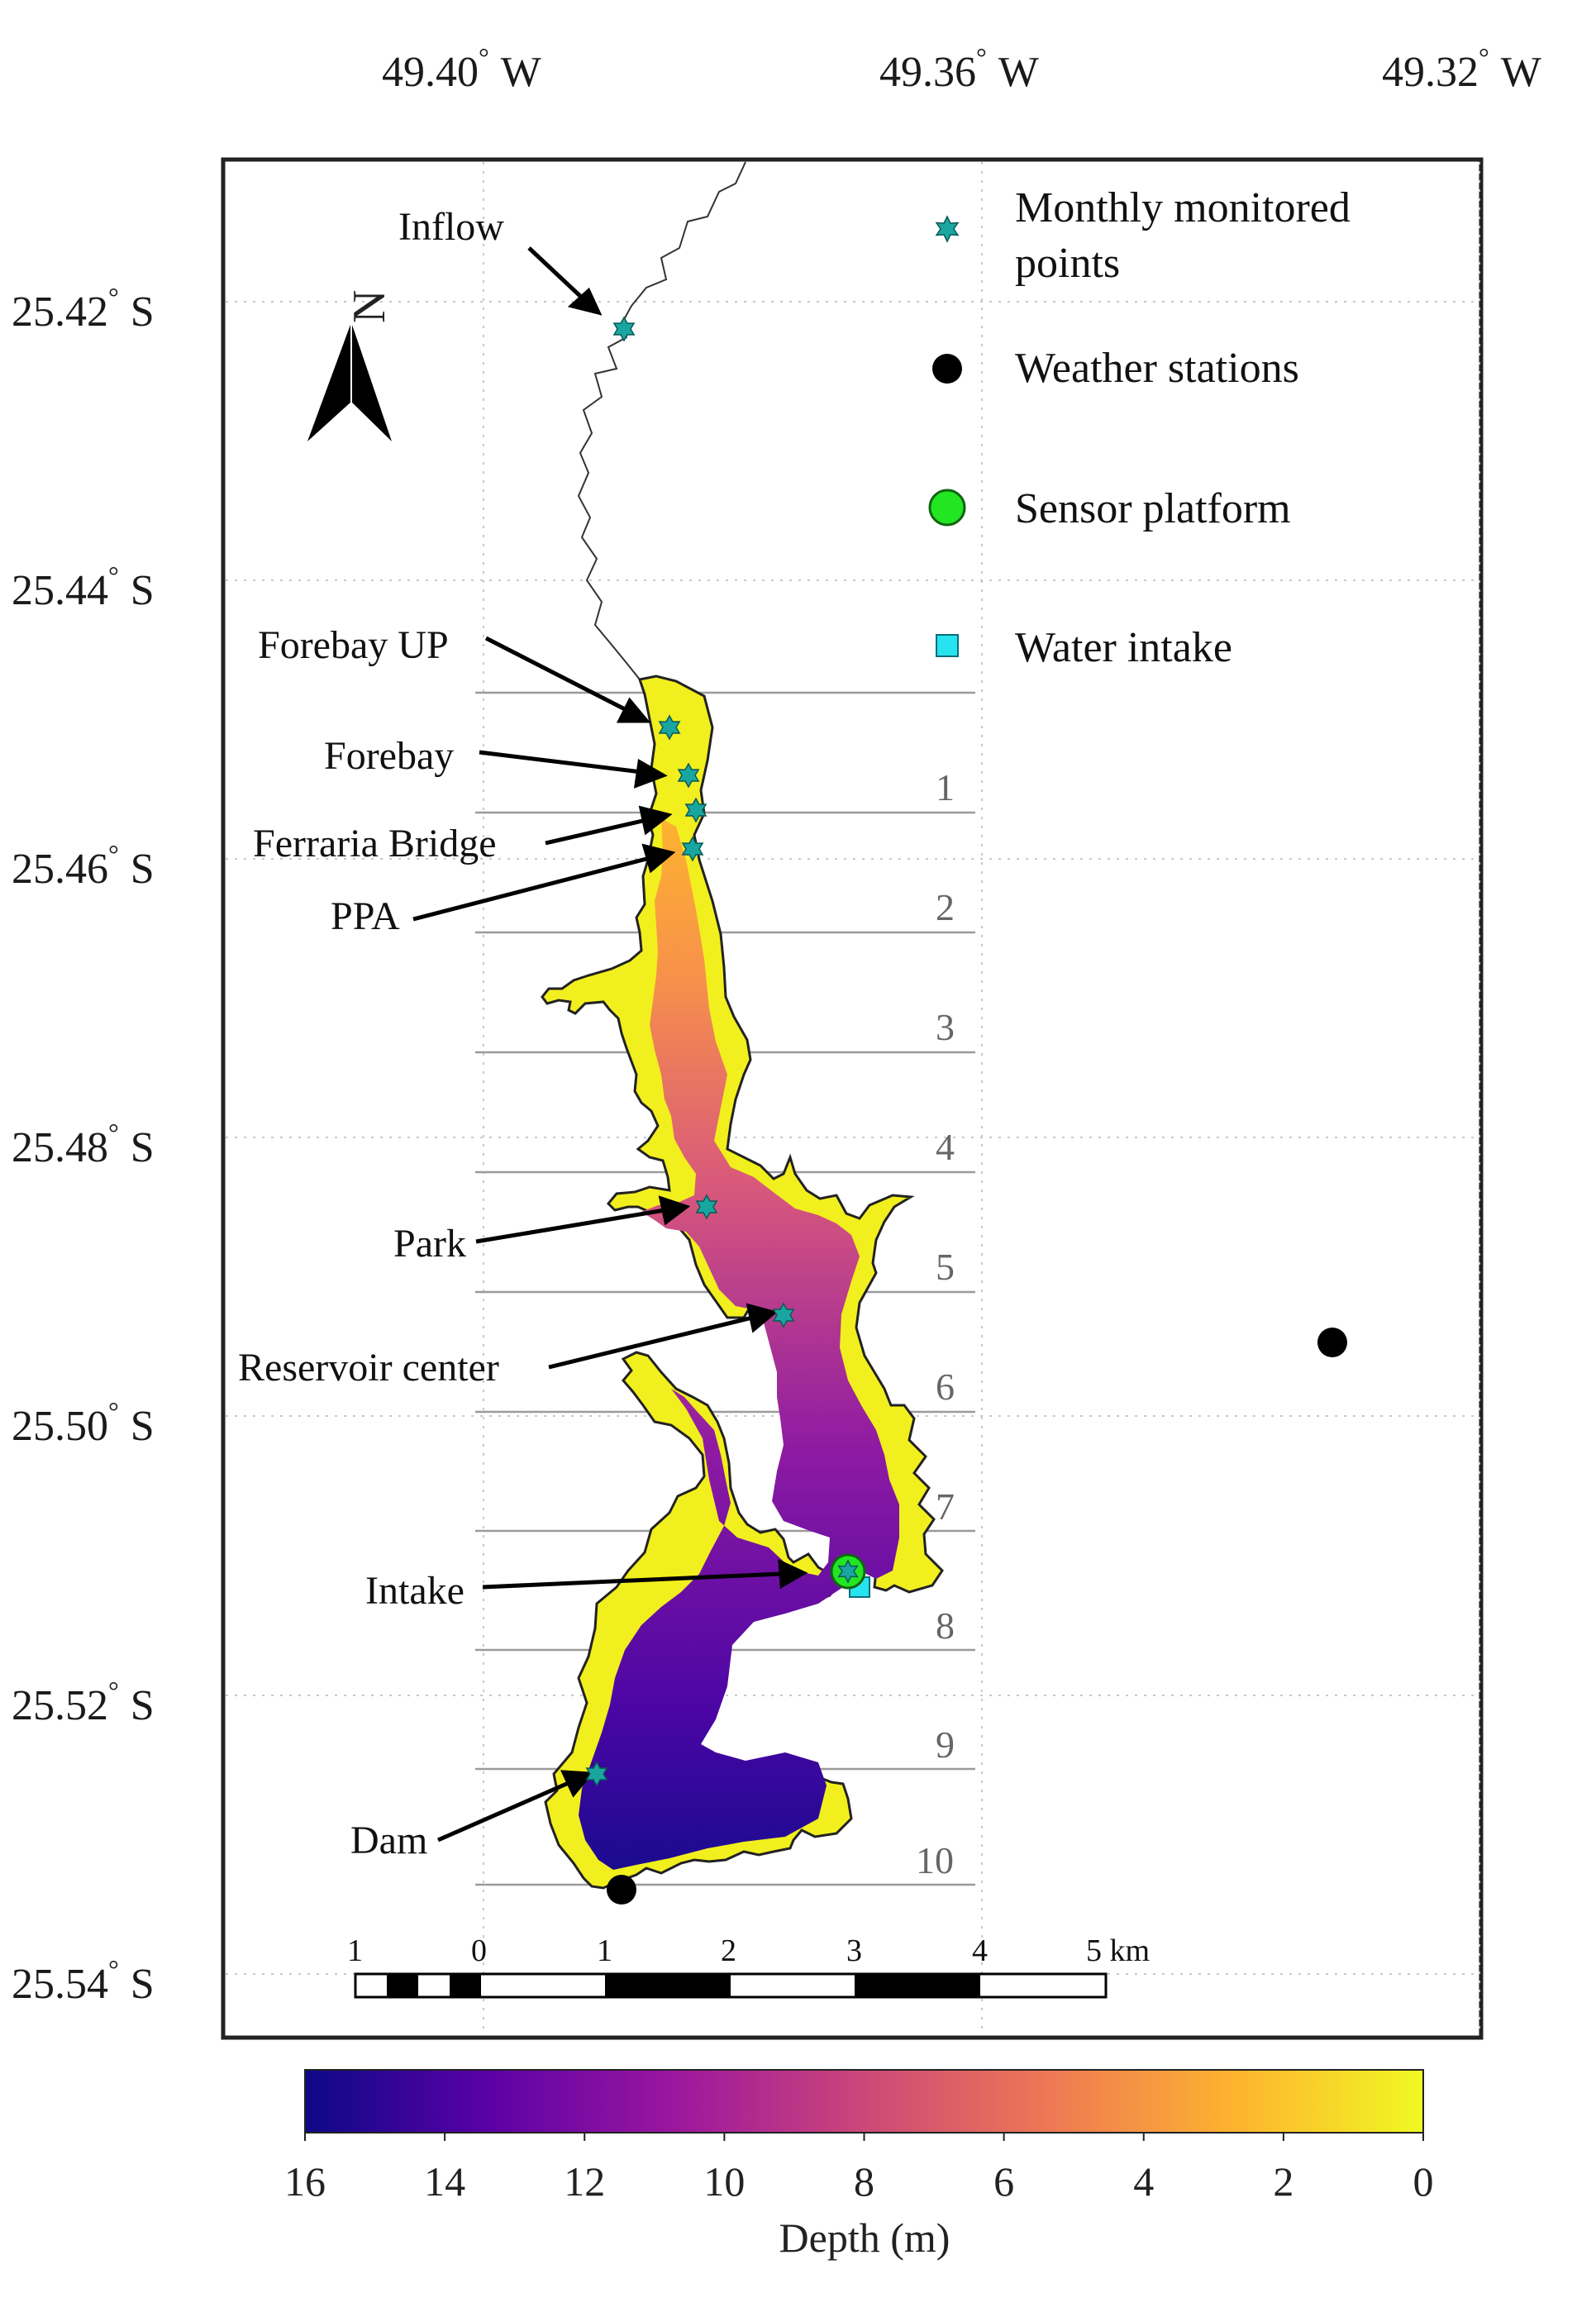 The width and height of the screenshot is (1596, 2298). Describe the element at coordinates (945, 1267) in the screenshot. I see `zone-number: 5` at that location.